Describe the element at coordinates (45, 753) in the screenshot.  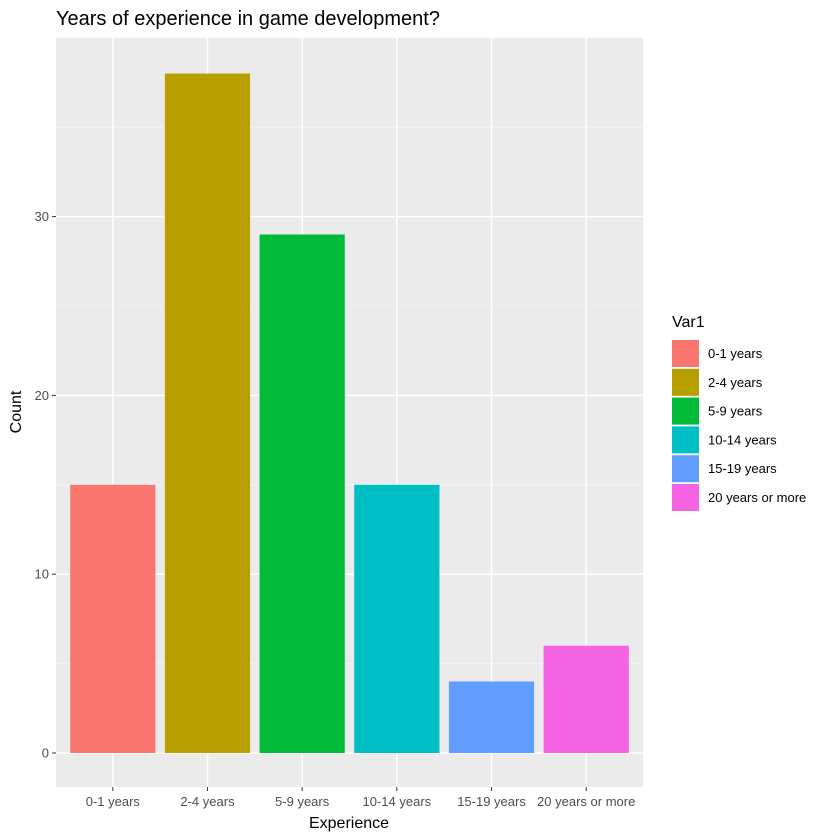
I see `y-tick-label: 0` at that location.